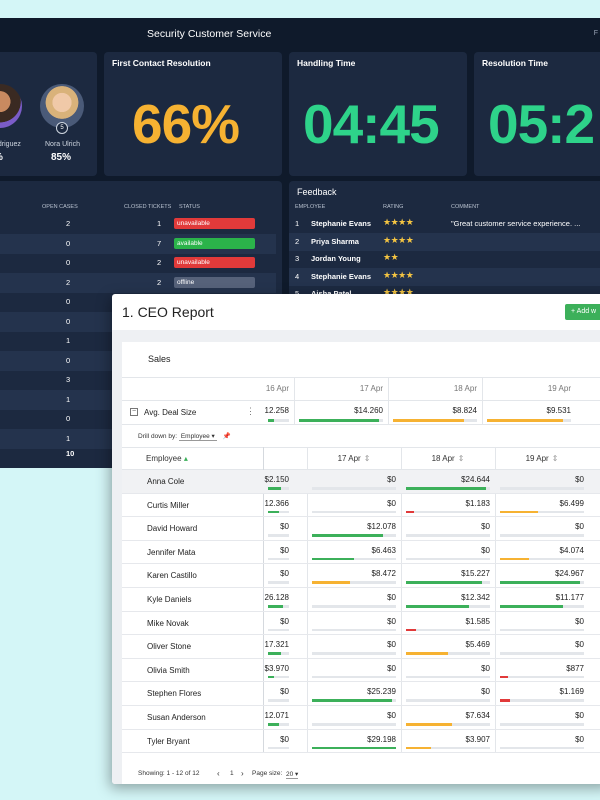 The height and width of the screenshot is (800, 600). What do you see at coordinates (361, 624) in the screenshot?
I see `table-row: Mike Novak $0 $0 $1.585 $0` at bounding box center [361, 624].